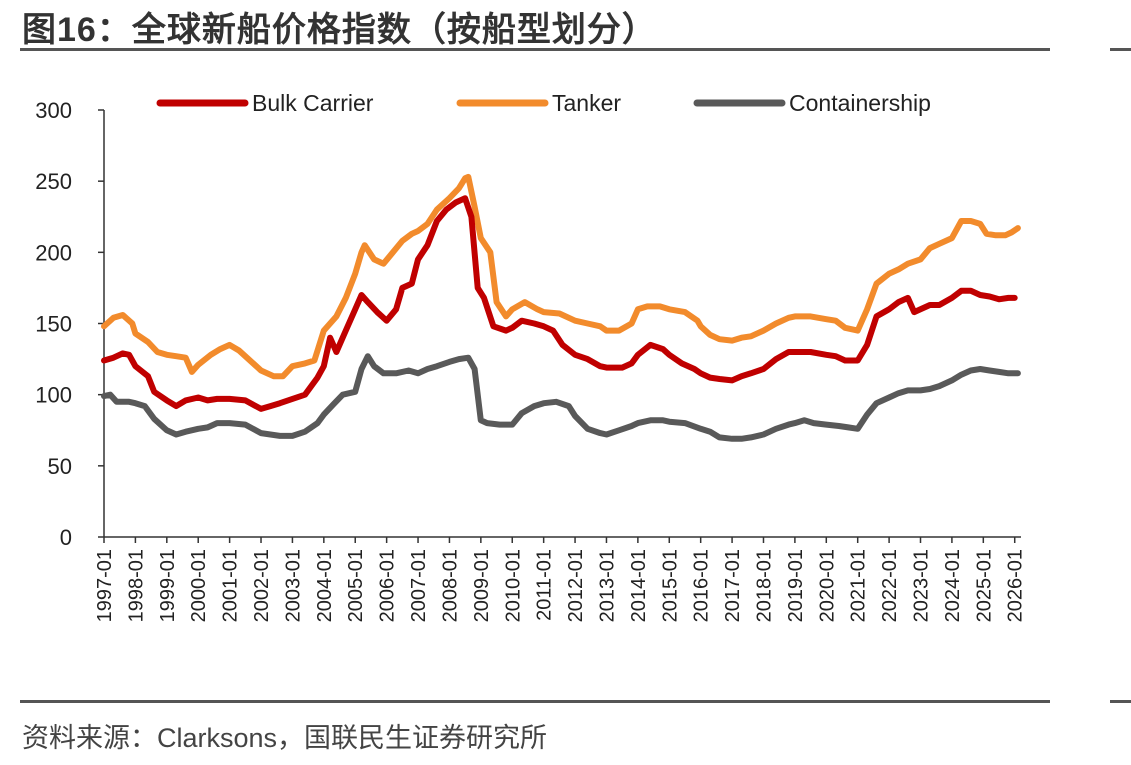  I want to click on x-tick-label: 2000-01, so click(199, 585).